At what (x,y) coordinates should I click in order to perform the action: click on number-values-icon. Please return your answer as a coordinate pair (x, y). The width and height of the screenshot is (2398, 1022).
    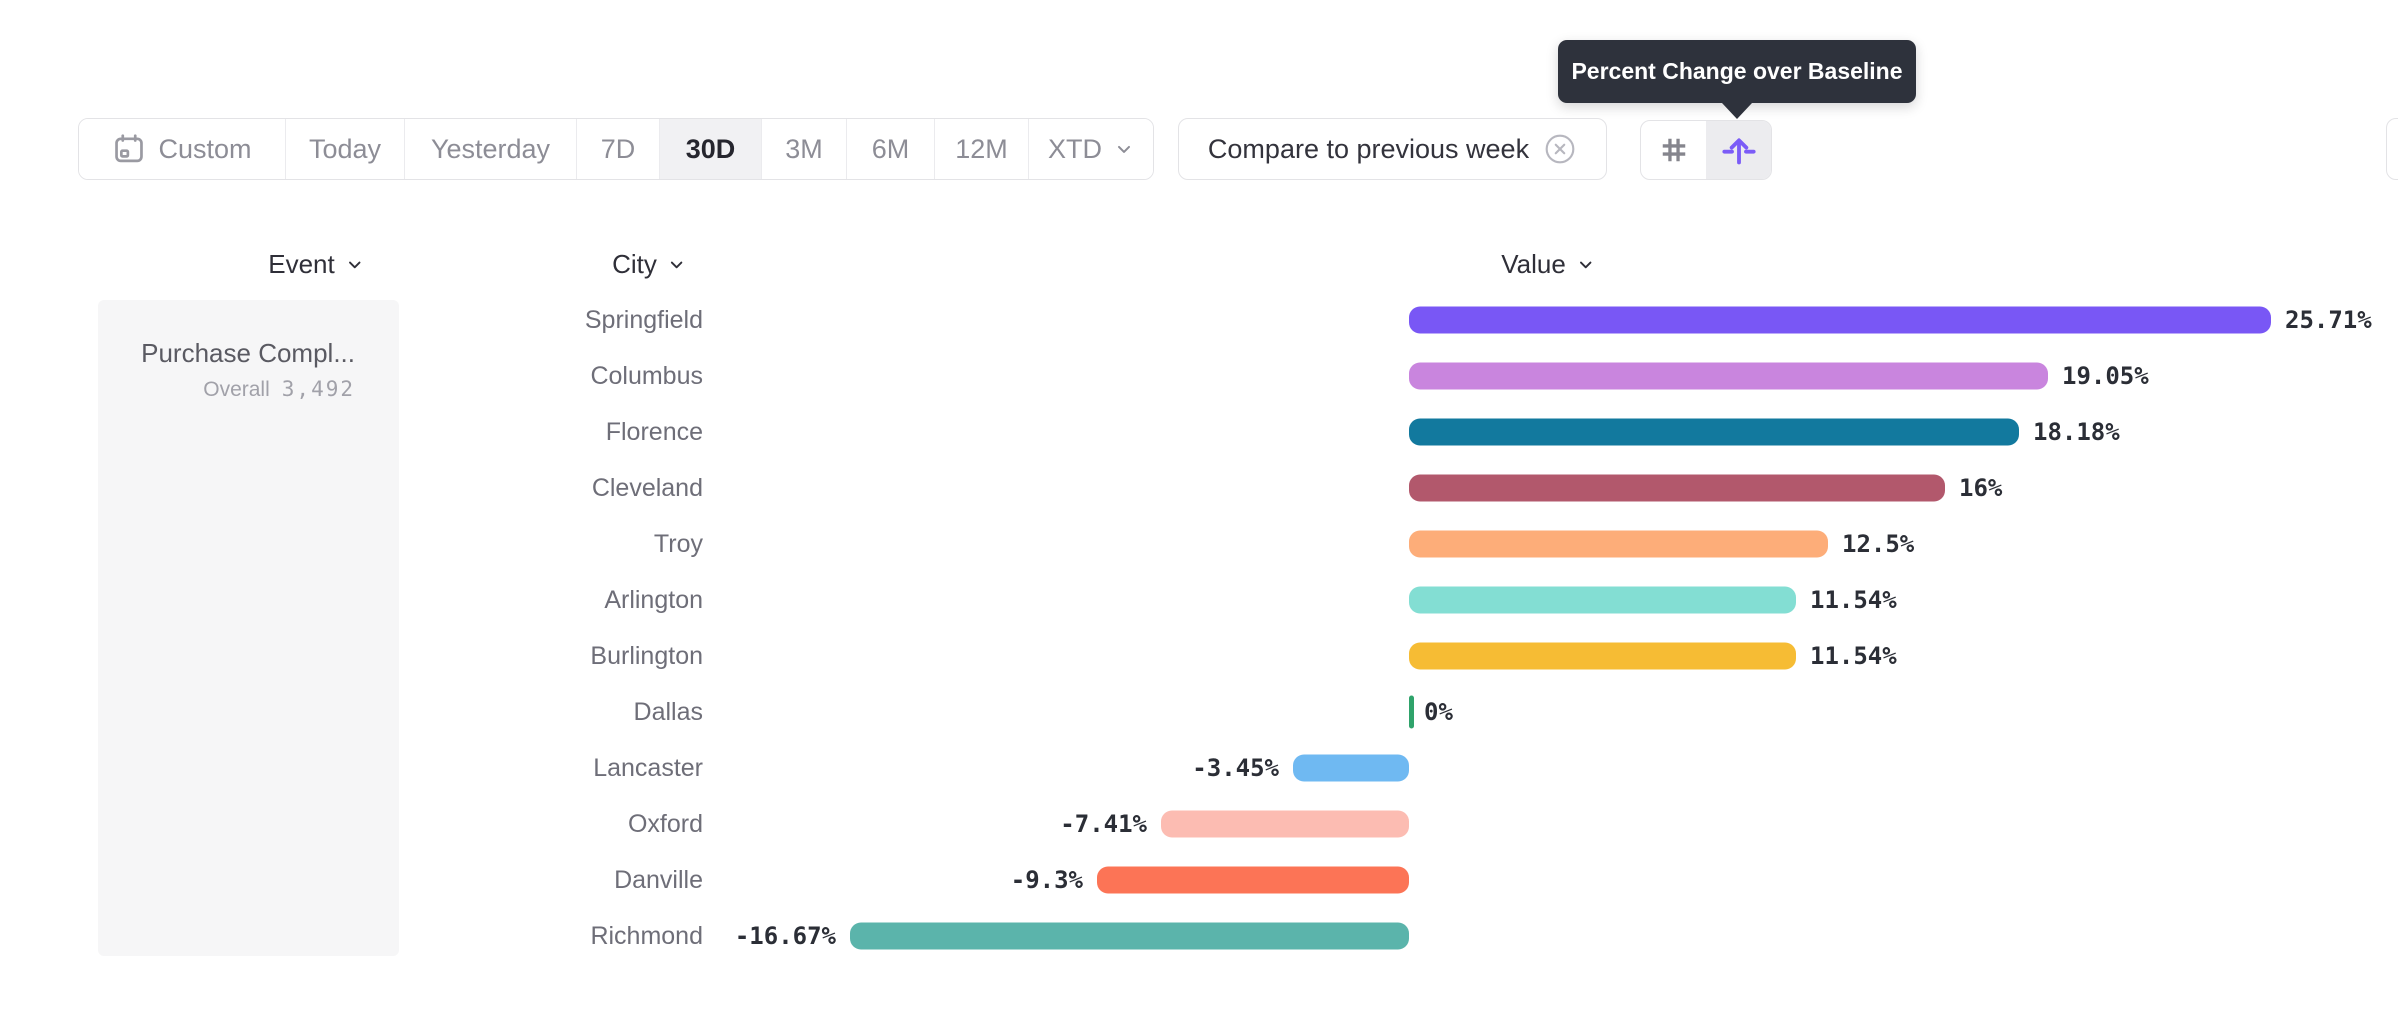
    Looking at the image, I should click on (1673, 150).